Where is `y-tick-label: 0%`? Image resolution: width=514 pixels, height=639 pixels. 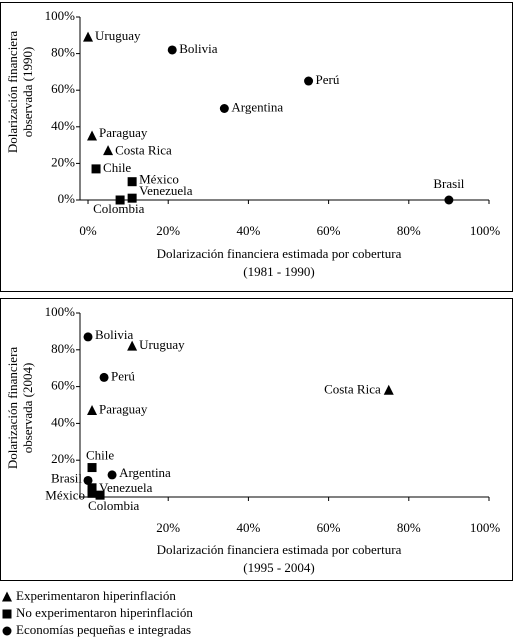
y-tick-label: 0% is located at coordinates (67, 198).